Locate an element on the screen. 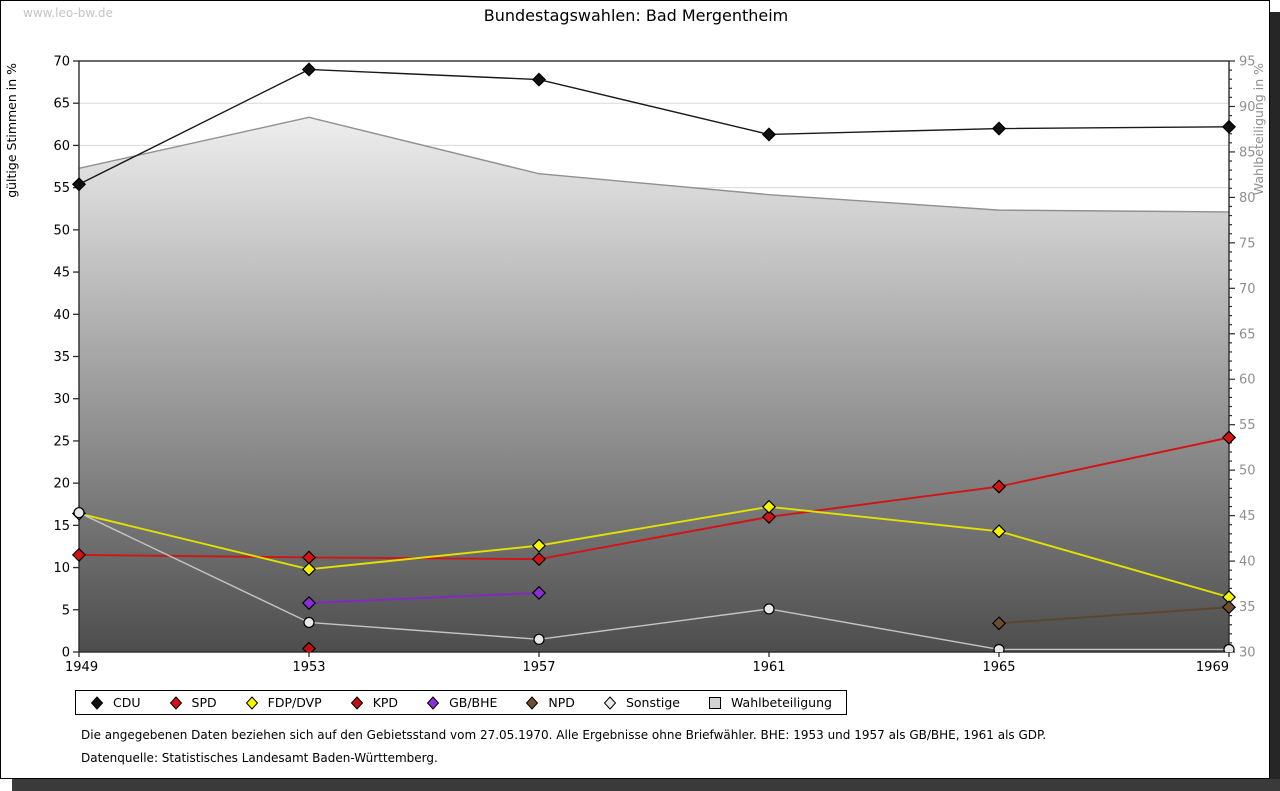 This screenshot has width=1280, height=791. left-axis-tick-label: 0 is located at coordinates (66, 653).